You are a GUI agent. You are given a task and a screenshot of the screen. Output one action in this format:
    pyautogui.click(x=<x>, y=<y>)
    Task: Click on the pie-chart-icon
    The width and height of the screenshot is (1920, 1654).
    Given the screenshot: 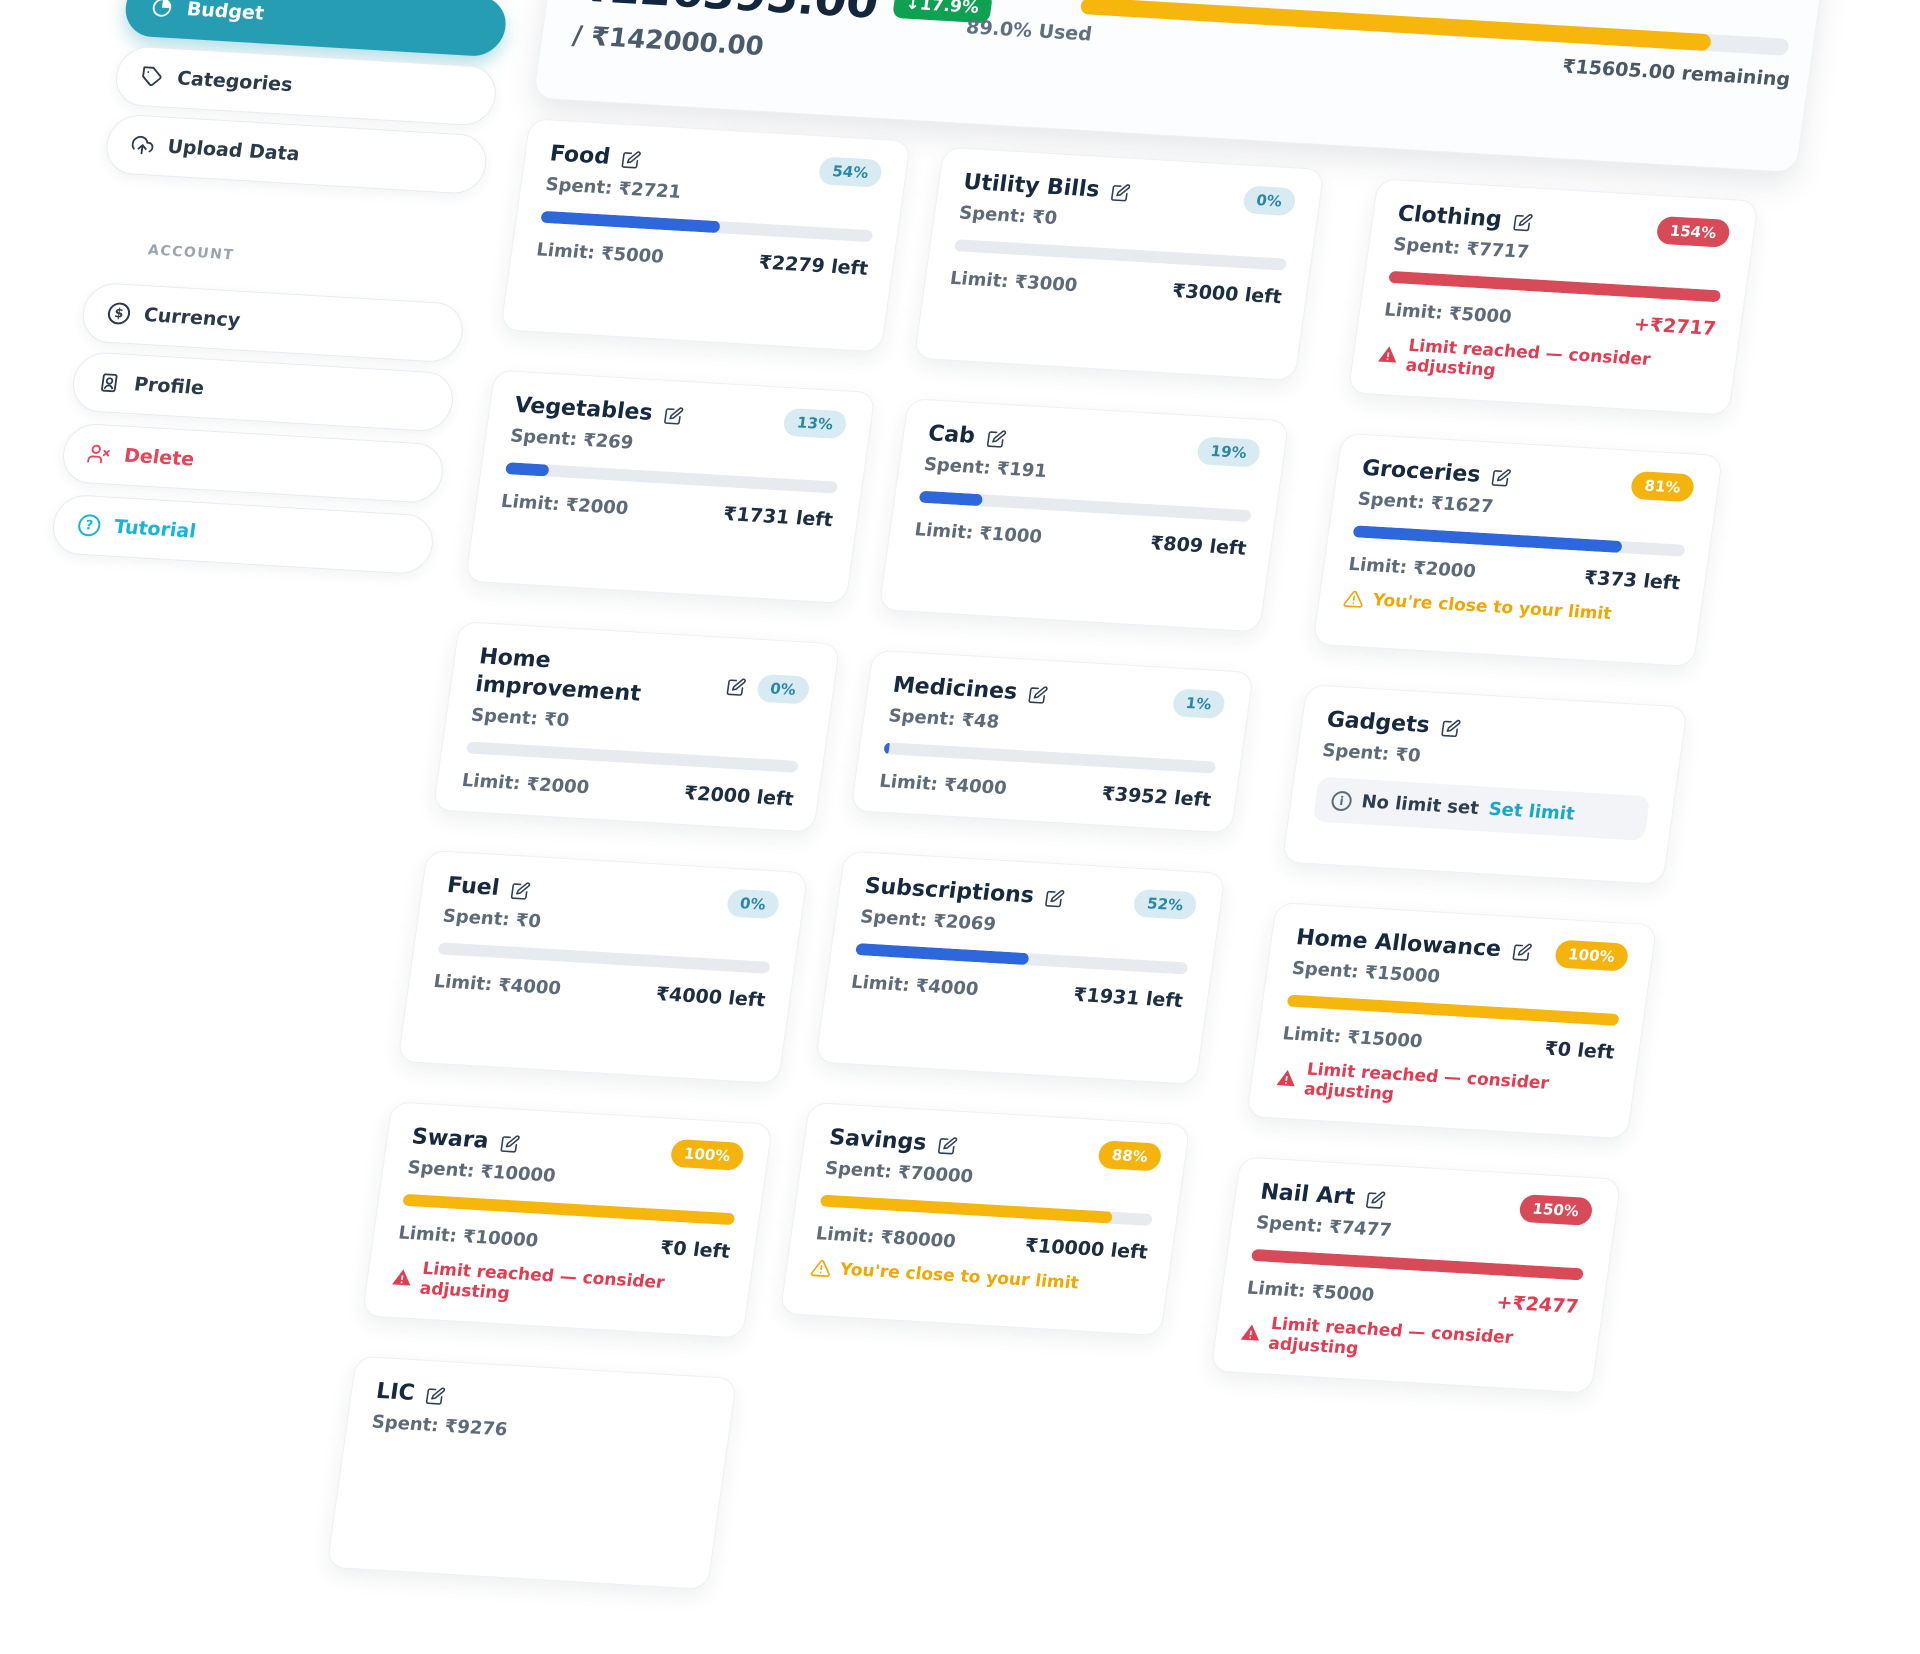 What is the action you would take?
    pyautogui.click(x=161, y=9)
    